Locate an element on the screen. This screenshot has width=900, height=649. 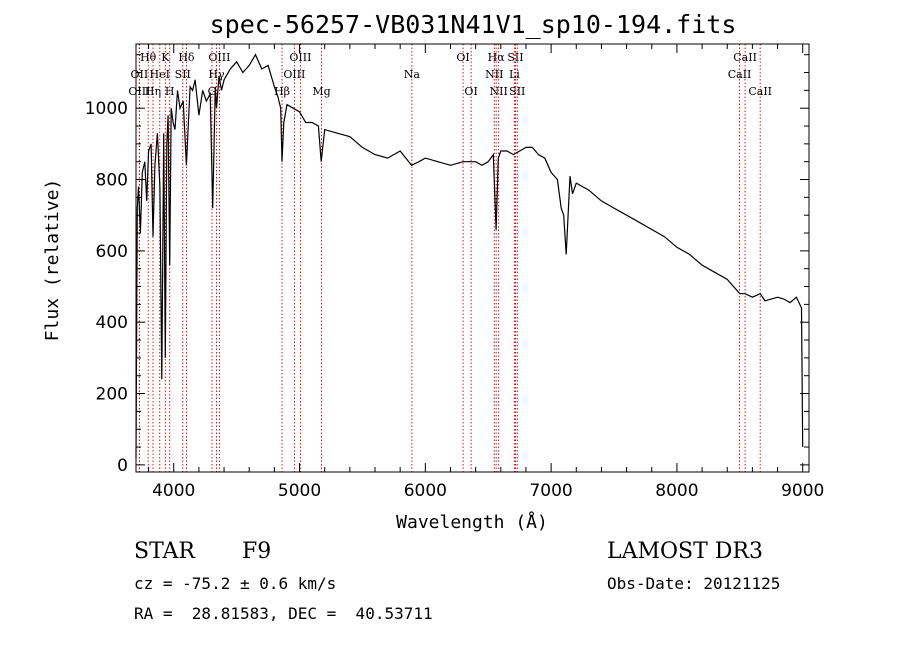
x-tick-label: 8000 is located at coordinates (676, 491).